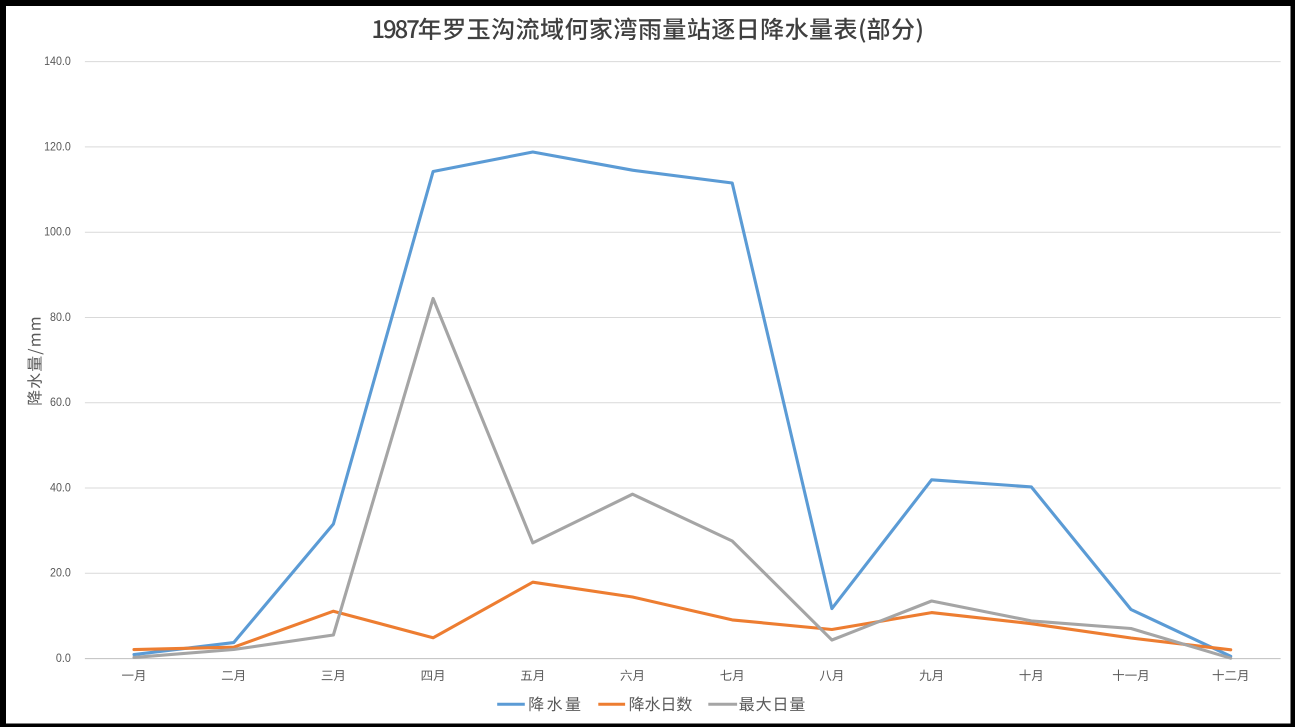  Describe the element at coordinates (60, 487) in the screenshot. I see `svg-text: 40.0` at that location.